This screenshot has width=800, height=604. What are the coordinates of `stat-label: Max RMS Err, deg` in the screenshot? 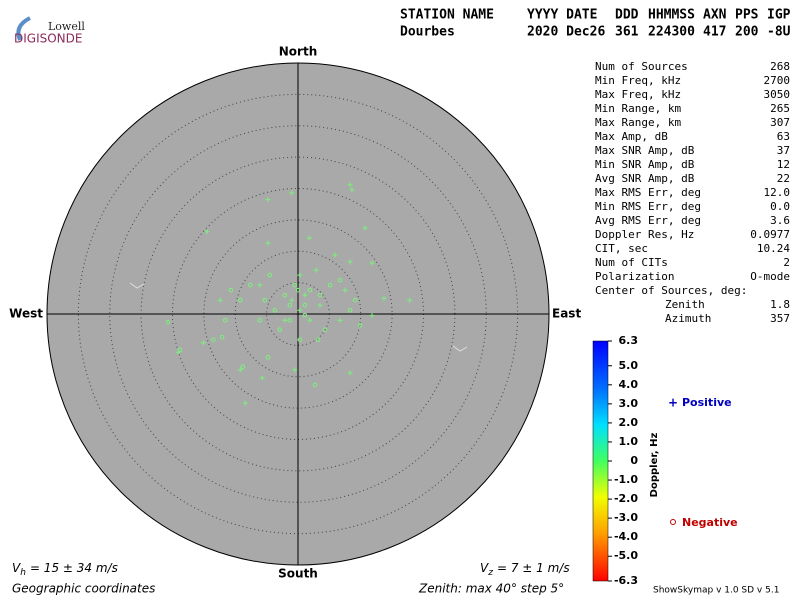 It's located at (648, 192).